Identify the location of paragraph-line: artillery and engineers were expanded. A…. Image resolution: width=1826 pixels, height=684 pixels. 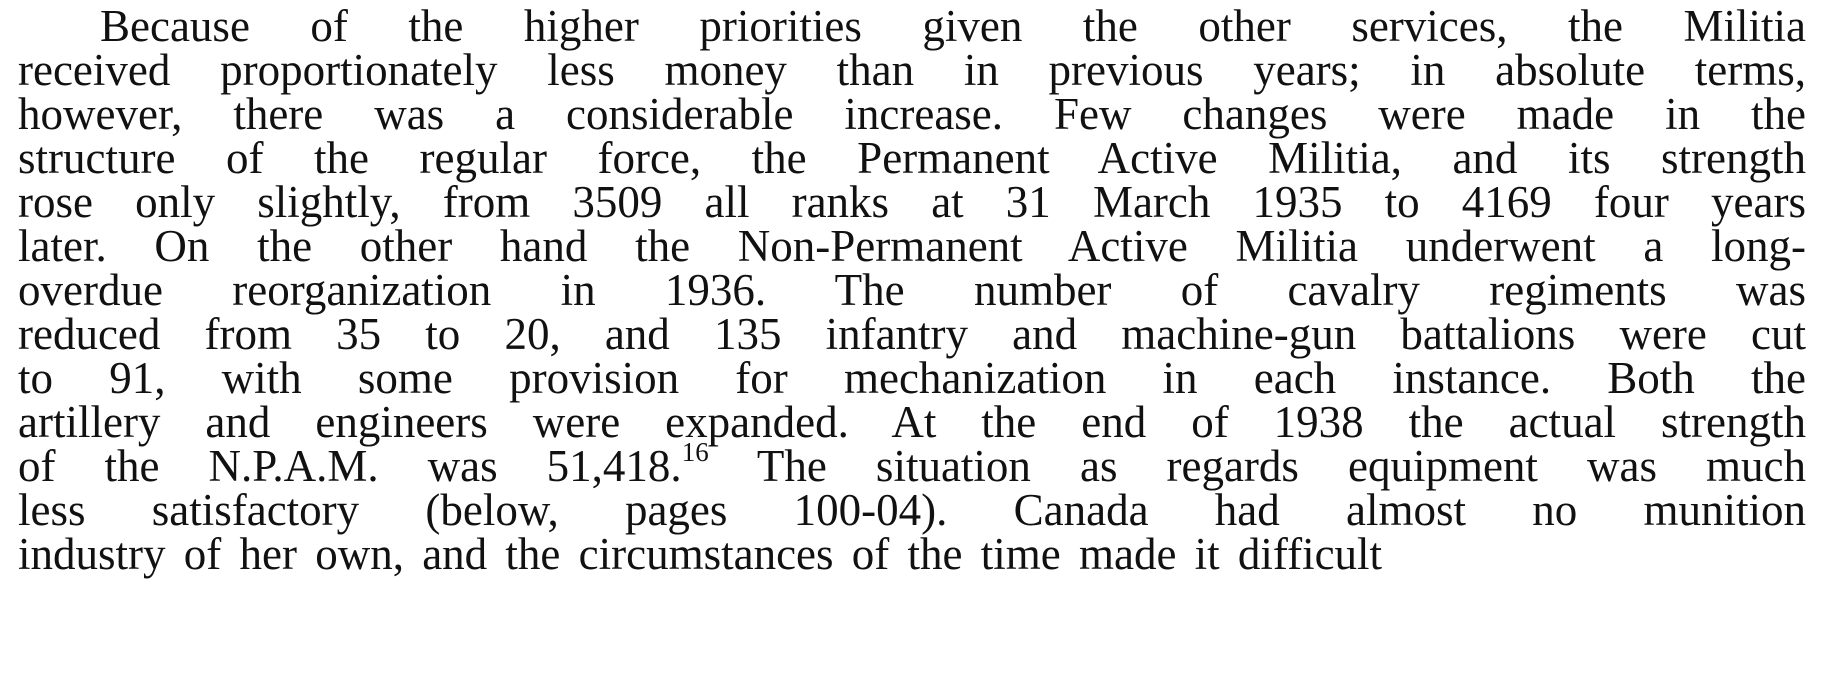
(912, 422).